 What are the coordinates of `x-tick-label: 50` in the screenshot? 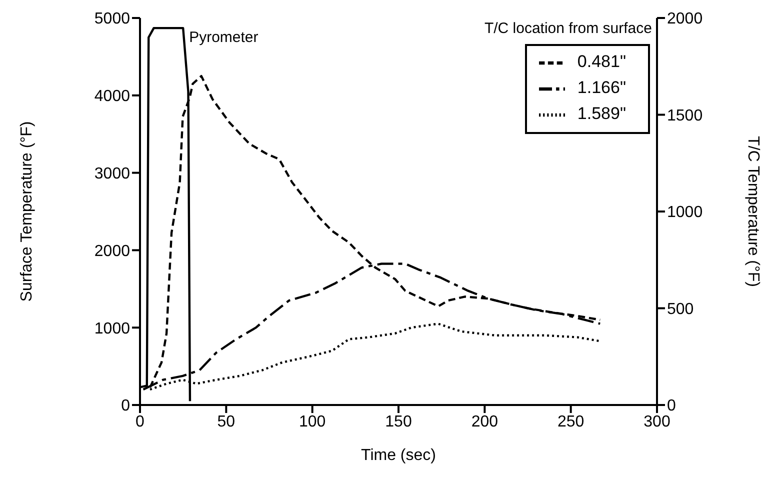 It's located at (226, 421).